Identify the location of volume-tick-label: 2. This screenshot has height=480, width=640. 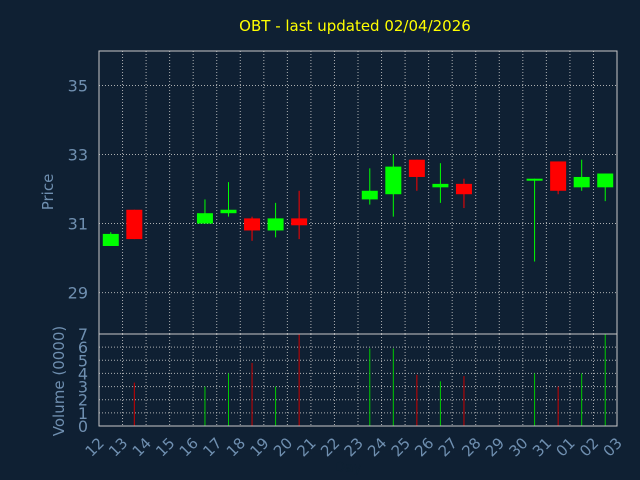
(83, 400).